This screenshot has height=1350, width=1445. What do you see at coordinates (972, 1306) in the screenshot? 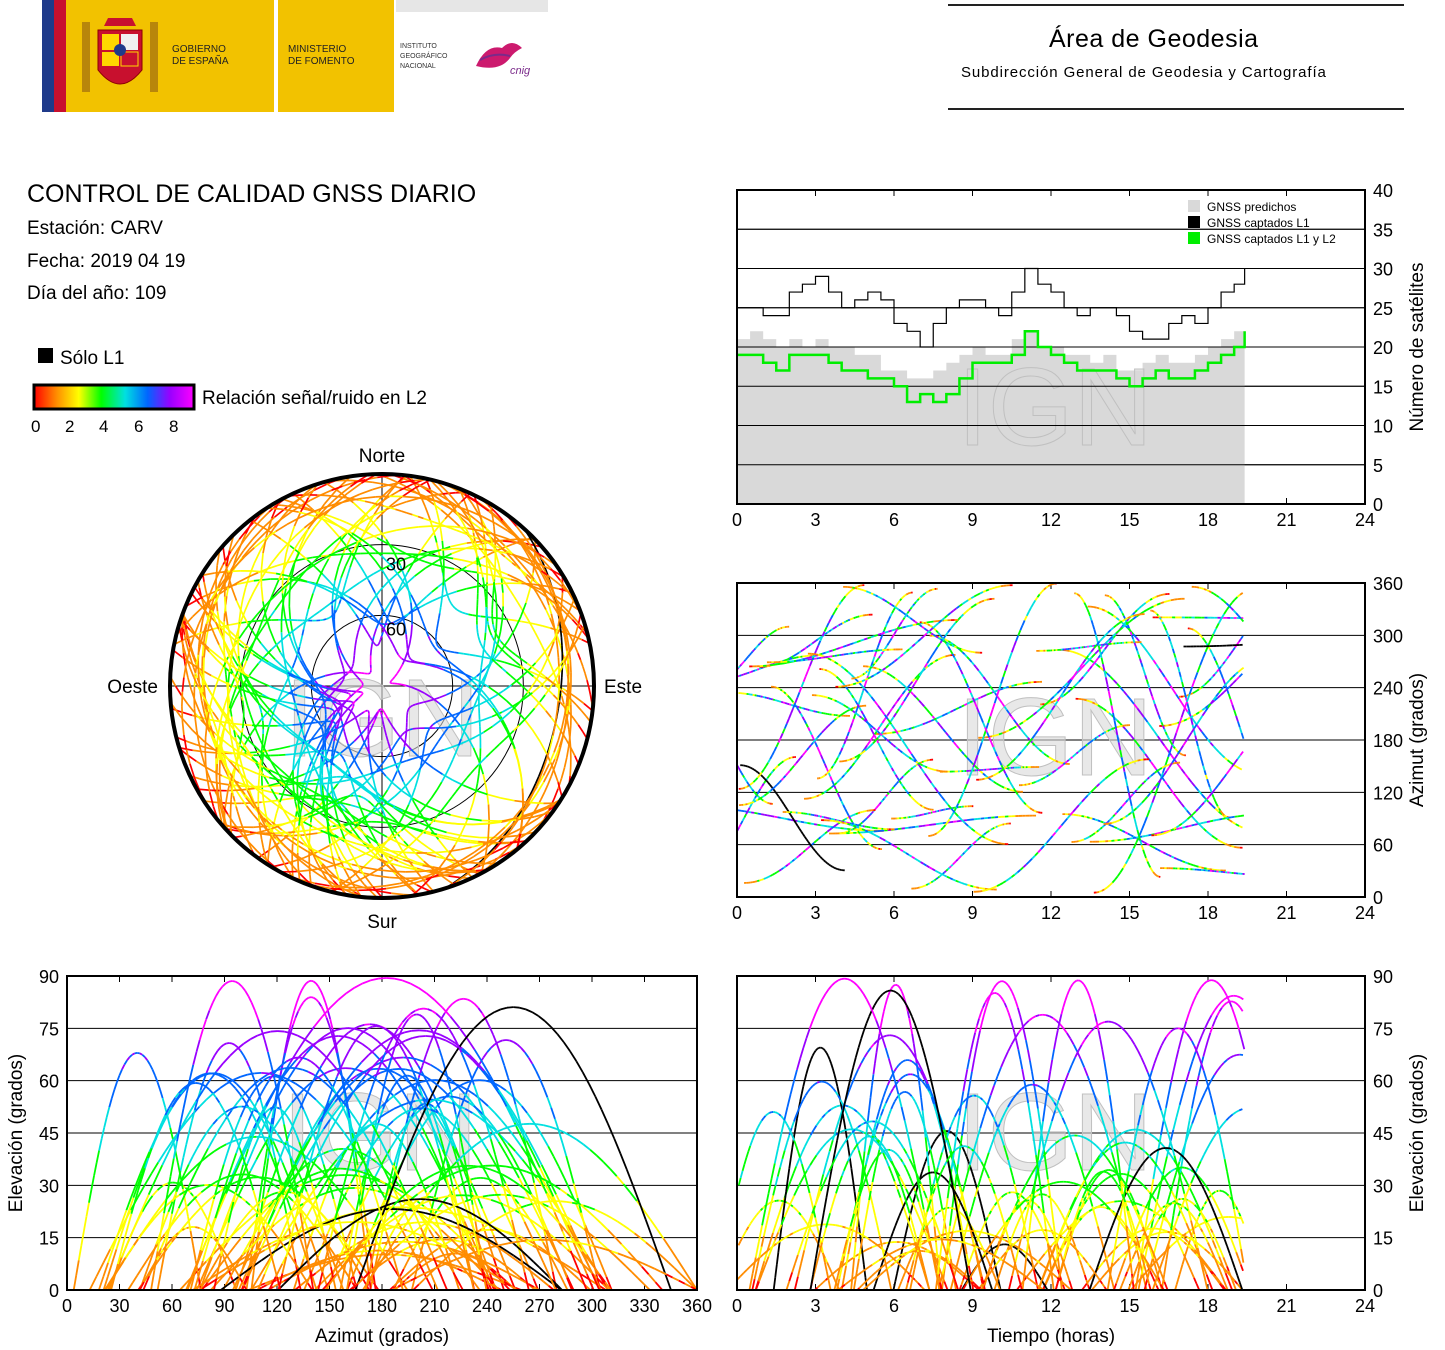
I see `x-tick-label: 9` at bounding box center [972, 1306].